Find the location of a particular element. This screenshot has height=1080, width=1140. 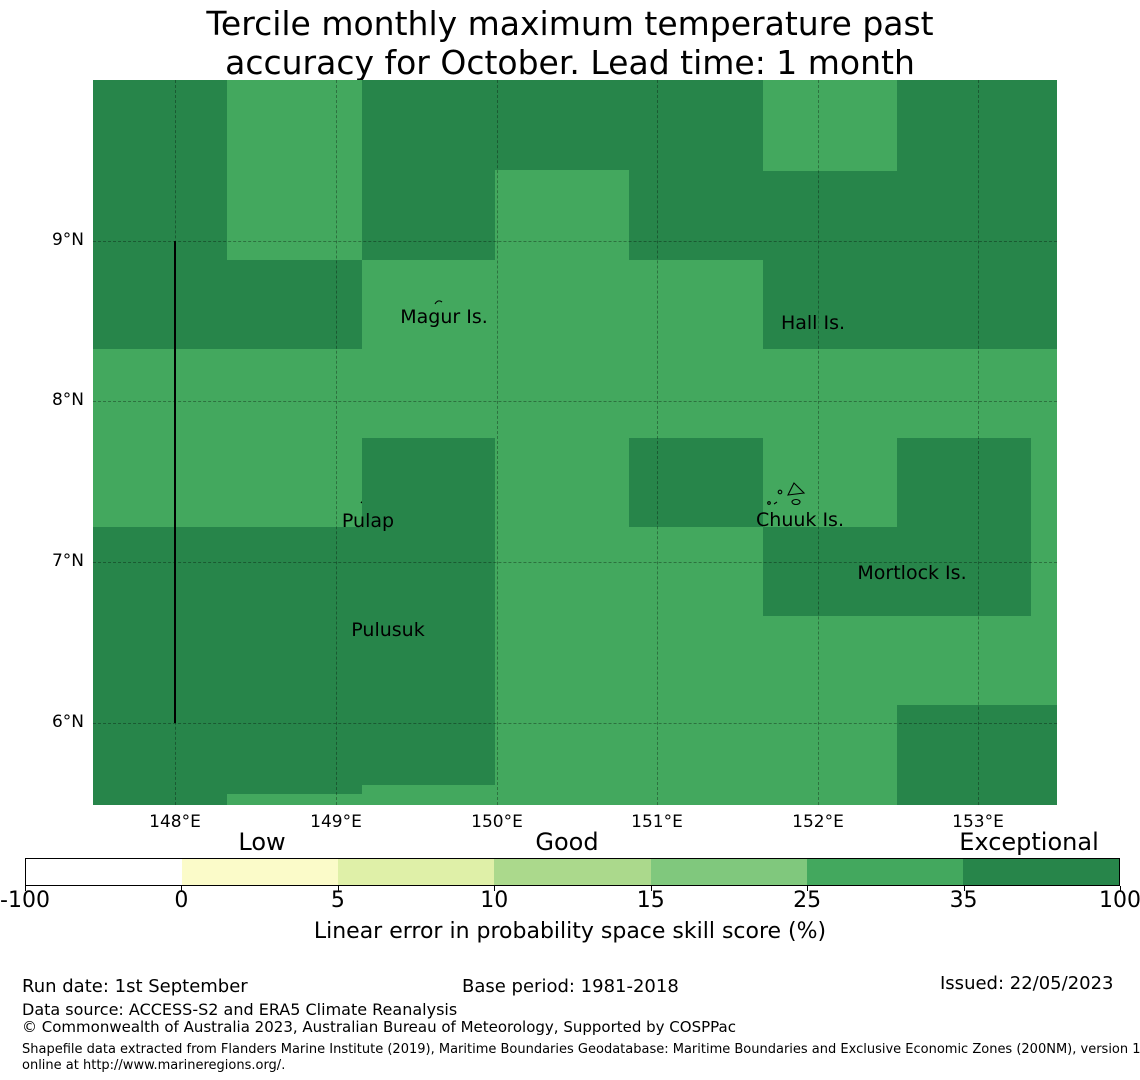

island-label: Pulap is located at coordinates (368, 521).